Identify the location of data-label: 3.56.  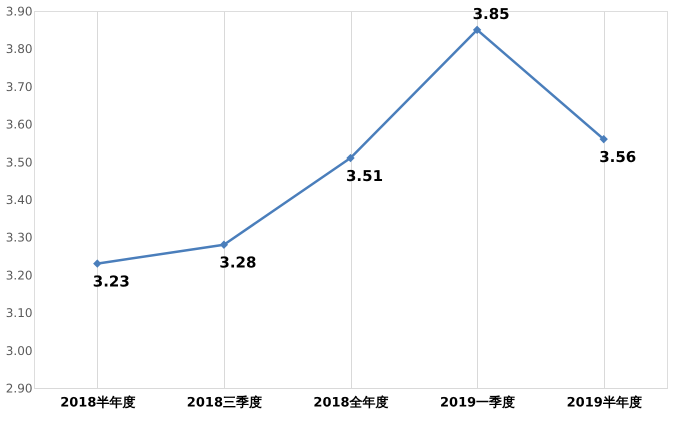
(617, 157).